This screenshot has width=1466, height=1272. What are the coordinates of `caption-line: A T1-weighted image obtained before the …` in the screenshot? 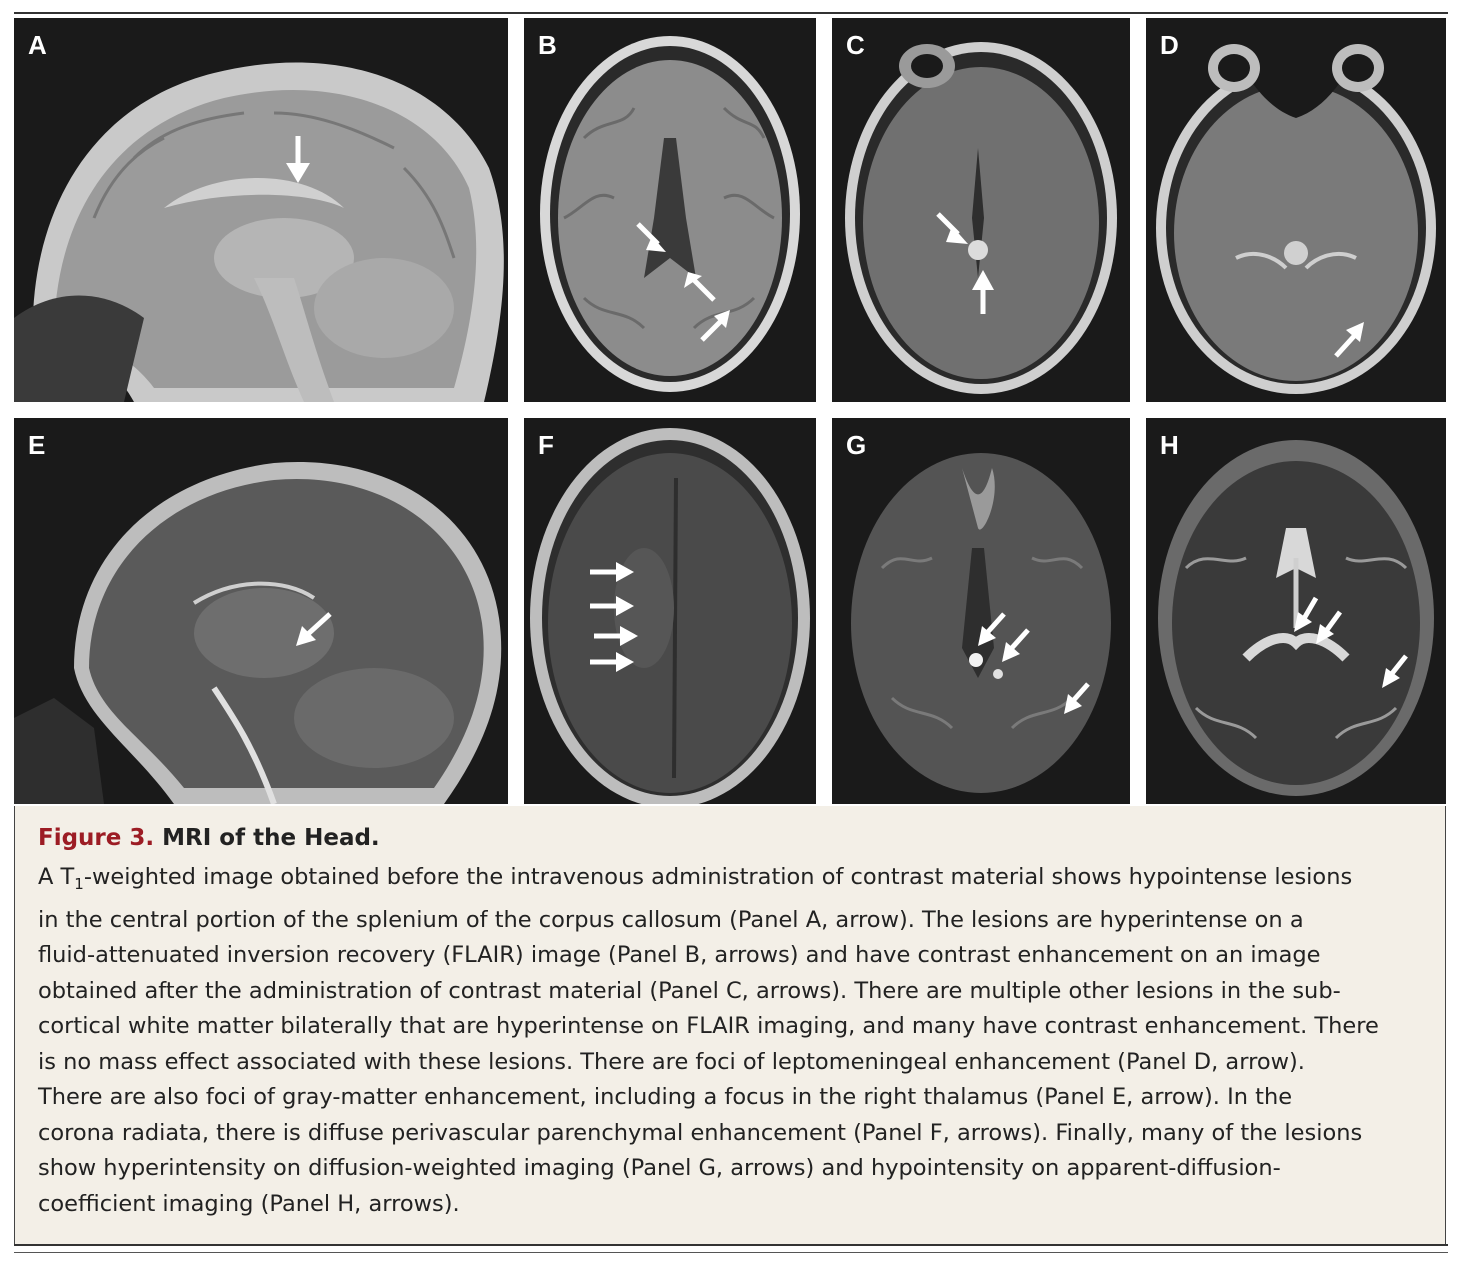 It's located at (733, 881).